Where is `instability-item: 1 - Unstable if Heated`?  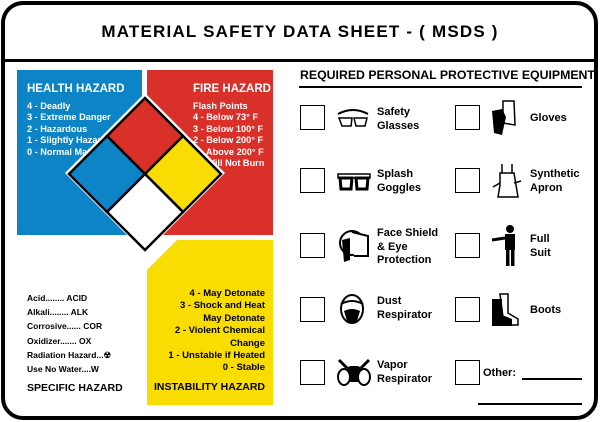 instability-item: 1 - Unstable if Heated is located at coordinates (216, 356).